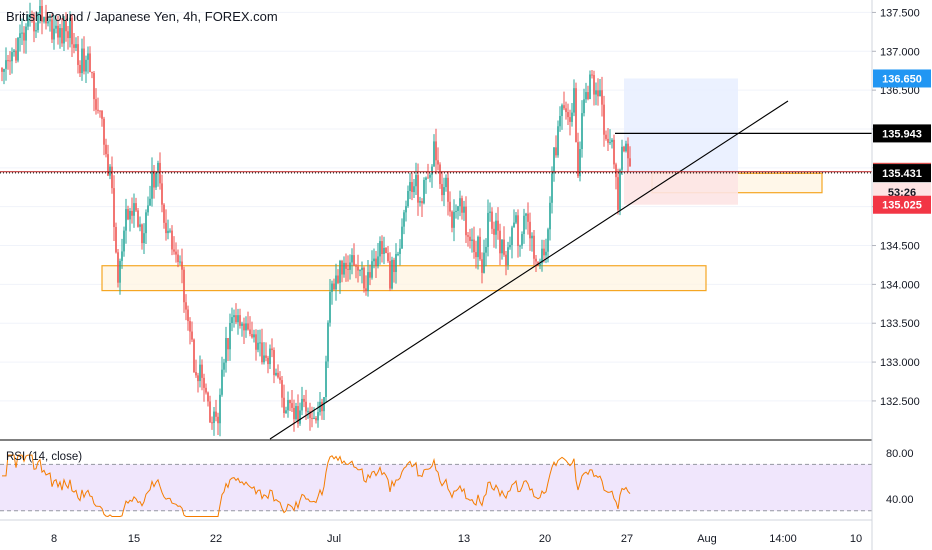 The image size is (932, 550). Describe the element at coordinates (783, 539) in the screenshot. I see `time-tick-label: 14:00` at that location.